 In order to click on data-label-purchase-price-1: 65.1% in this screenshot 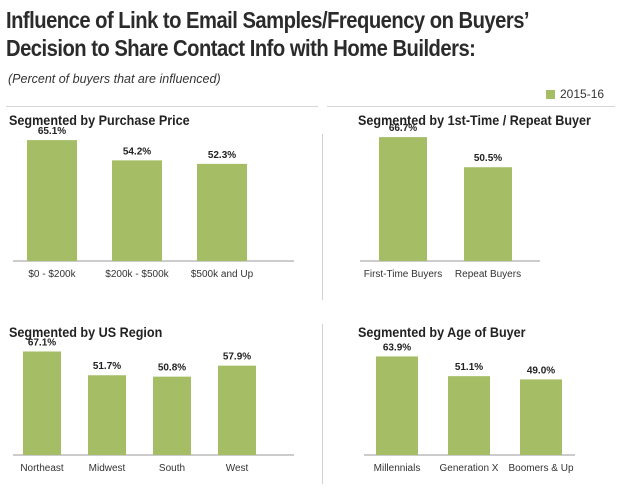, I will do `click(52, 131)`.